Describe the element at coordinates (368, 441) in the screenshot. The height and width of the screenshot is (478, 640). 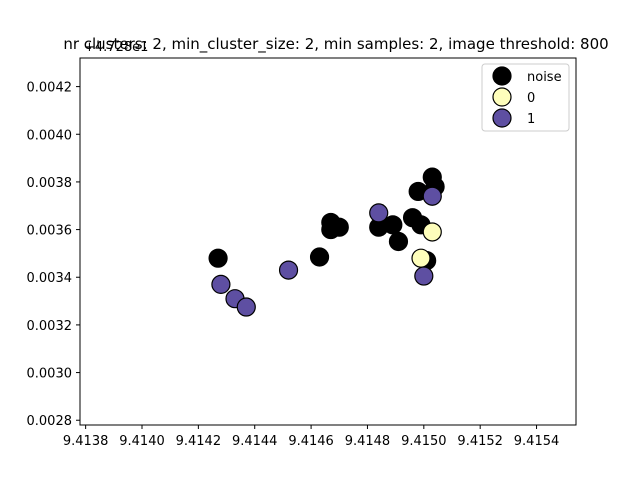
I see `x-tick-label: 9.4148` at that location.